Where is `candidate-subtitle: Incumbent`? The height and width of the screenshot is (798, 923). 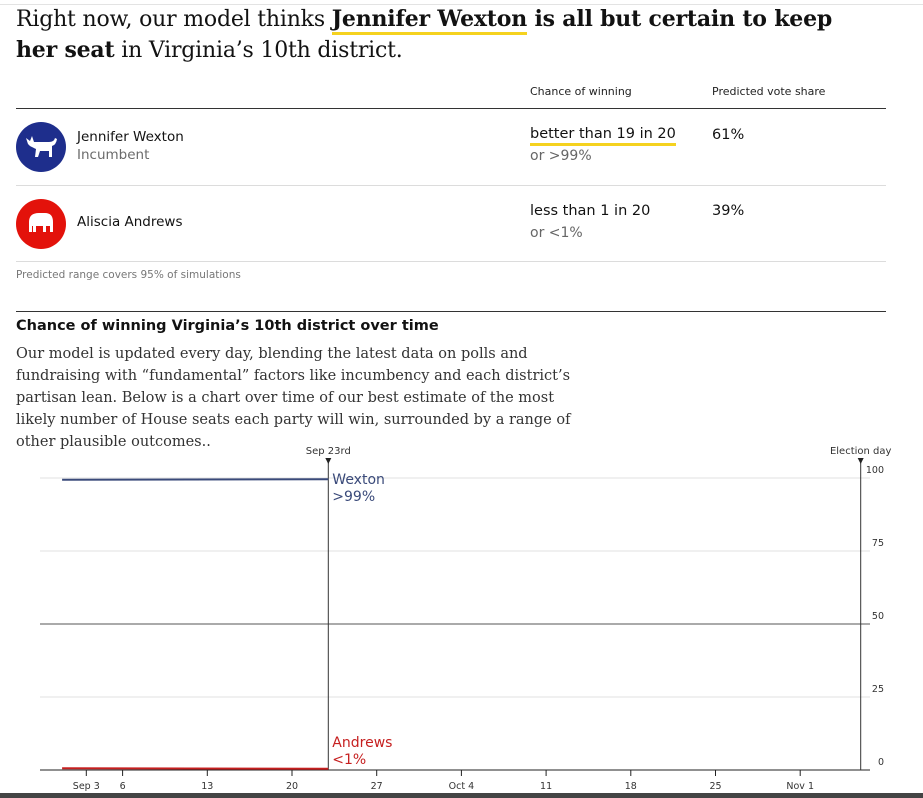
candidate-subtitle: Incumbent is located at coordinates (113, 155).